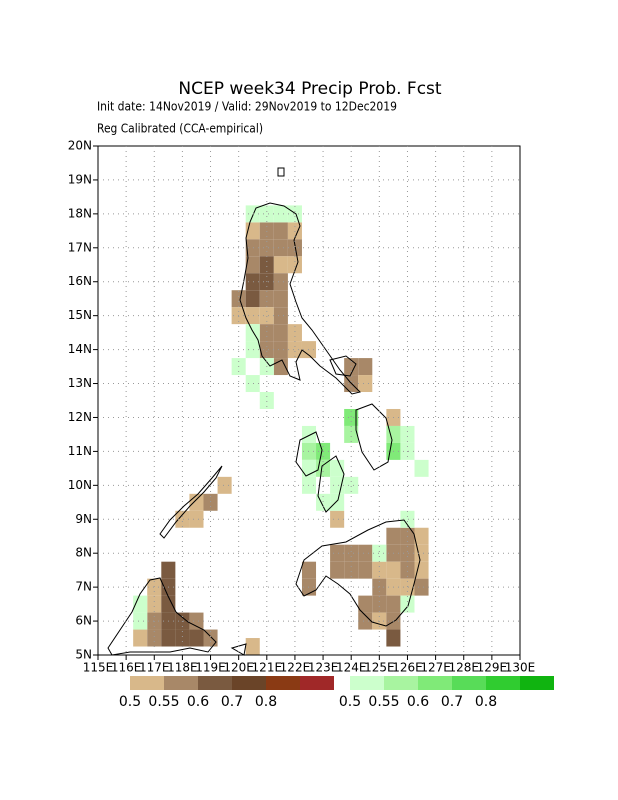  Describe the element at coordinates (83, 621) in the screenshot. I see `y-tick-label: 6N` at that location.